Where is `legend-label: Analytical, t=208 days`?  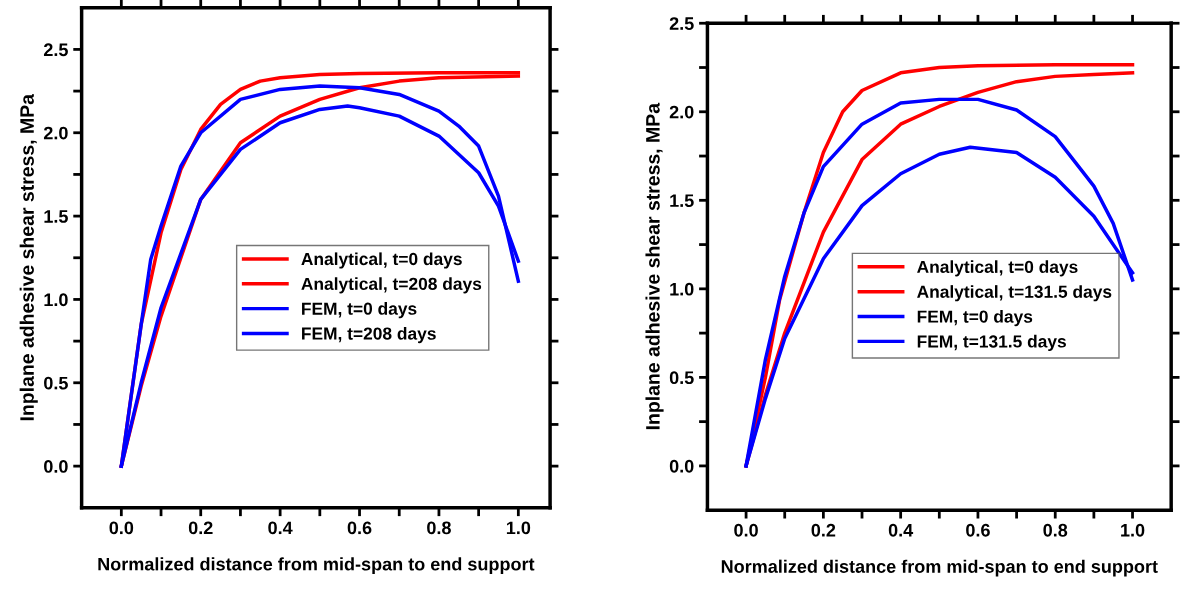 legend-label: Analytical, t=208 days is located at coordinates (391, 285).